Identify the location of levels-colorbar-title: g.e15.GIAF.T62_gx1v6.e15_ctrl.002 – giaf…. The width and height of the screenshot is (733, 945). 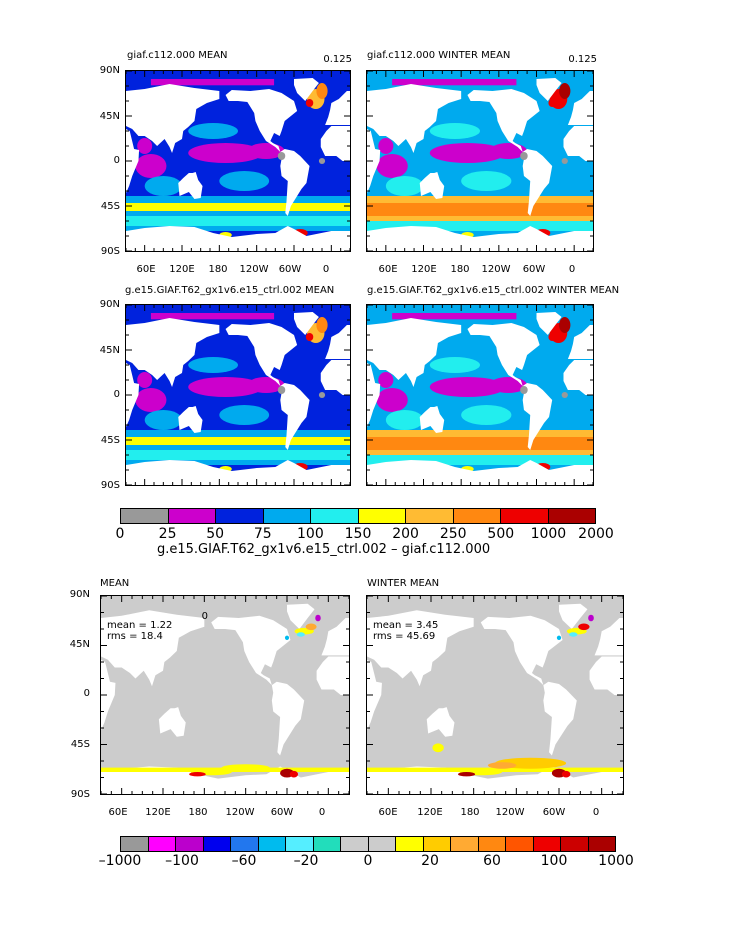
(324, 549).